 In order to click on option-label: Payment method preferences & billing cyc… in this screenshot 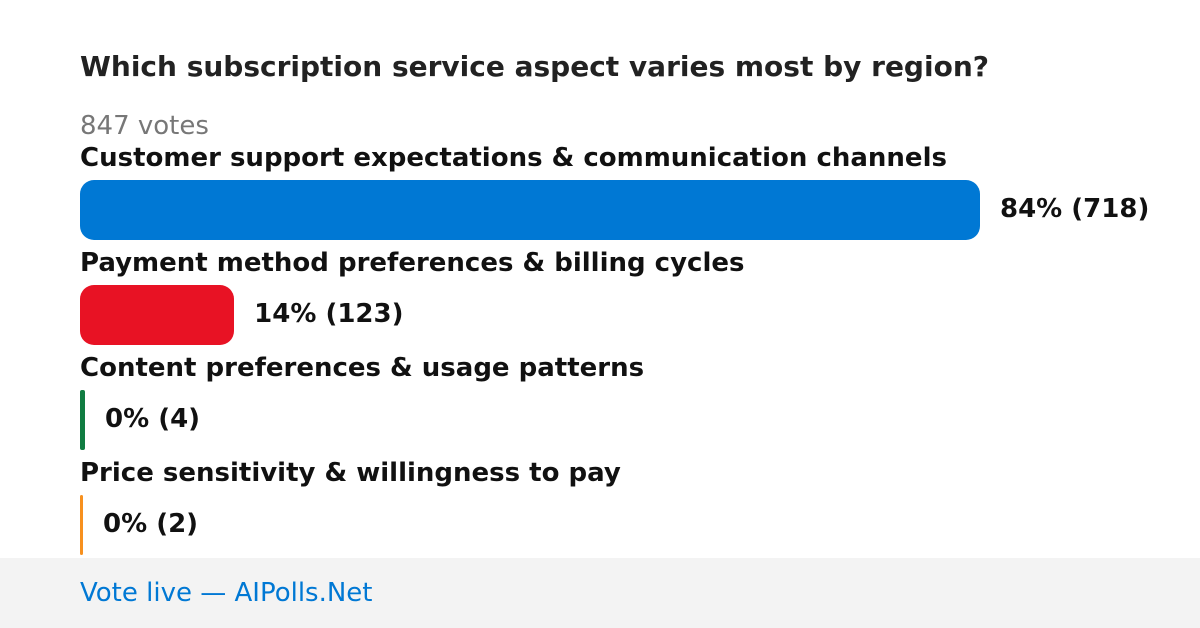, I will do `click(412, 263)`.